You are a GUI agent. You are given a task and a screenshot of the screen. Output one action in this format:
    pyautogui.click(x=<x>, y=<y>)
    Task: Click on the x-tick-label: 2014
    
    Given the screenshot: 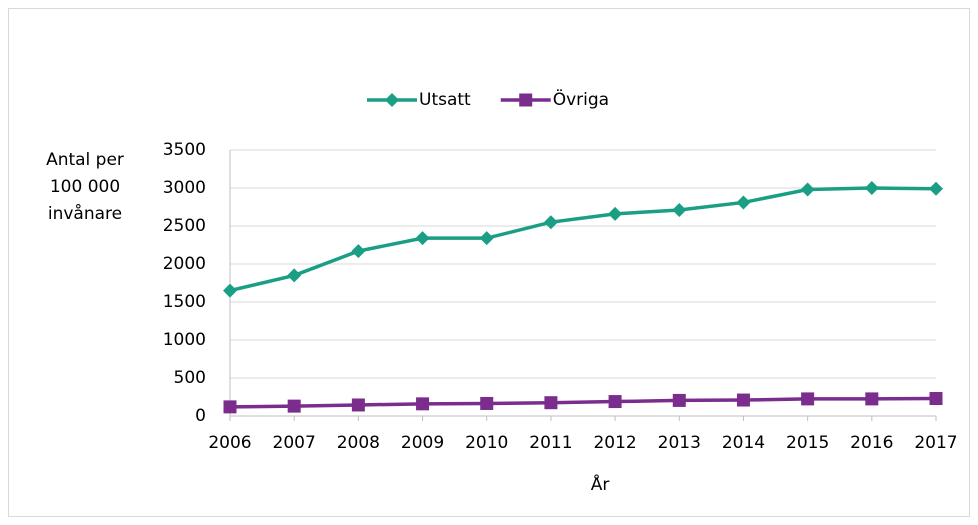 What is the action you would take?
    pyautogui.click(x=743, y=443)
    